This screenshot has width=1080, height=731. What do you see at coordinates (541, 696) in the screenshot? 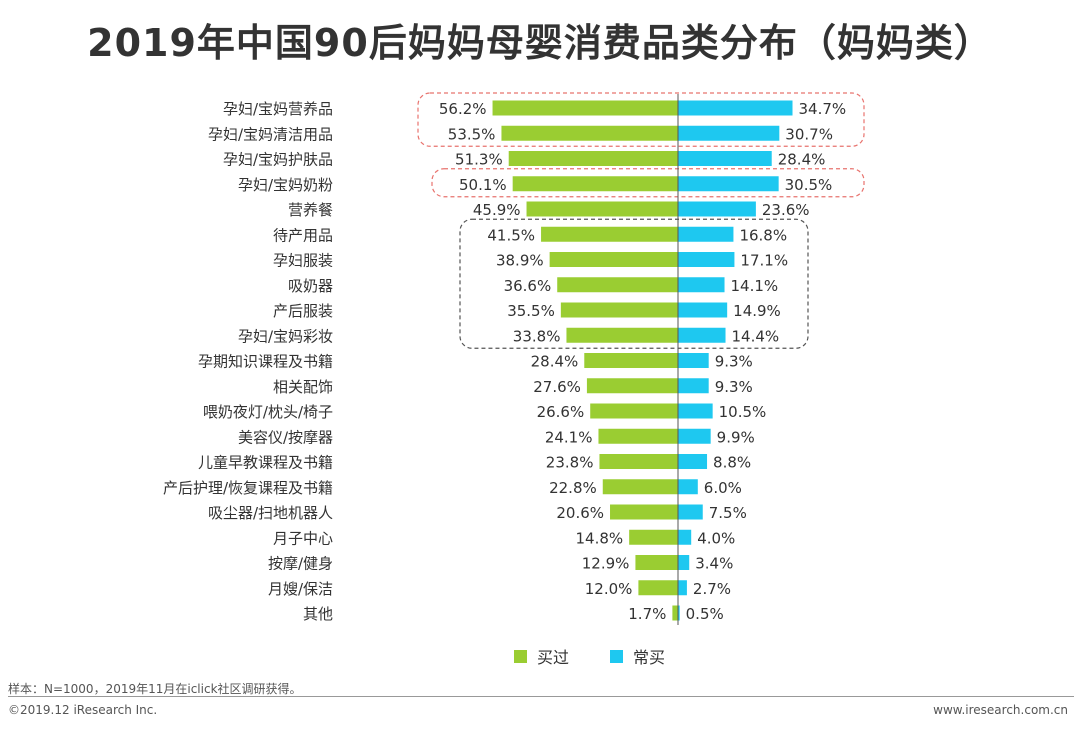
I see `footer-divider` at bounding box center [541, 696].